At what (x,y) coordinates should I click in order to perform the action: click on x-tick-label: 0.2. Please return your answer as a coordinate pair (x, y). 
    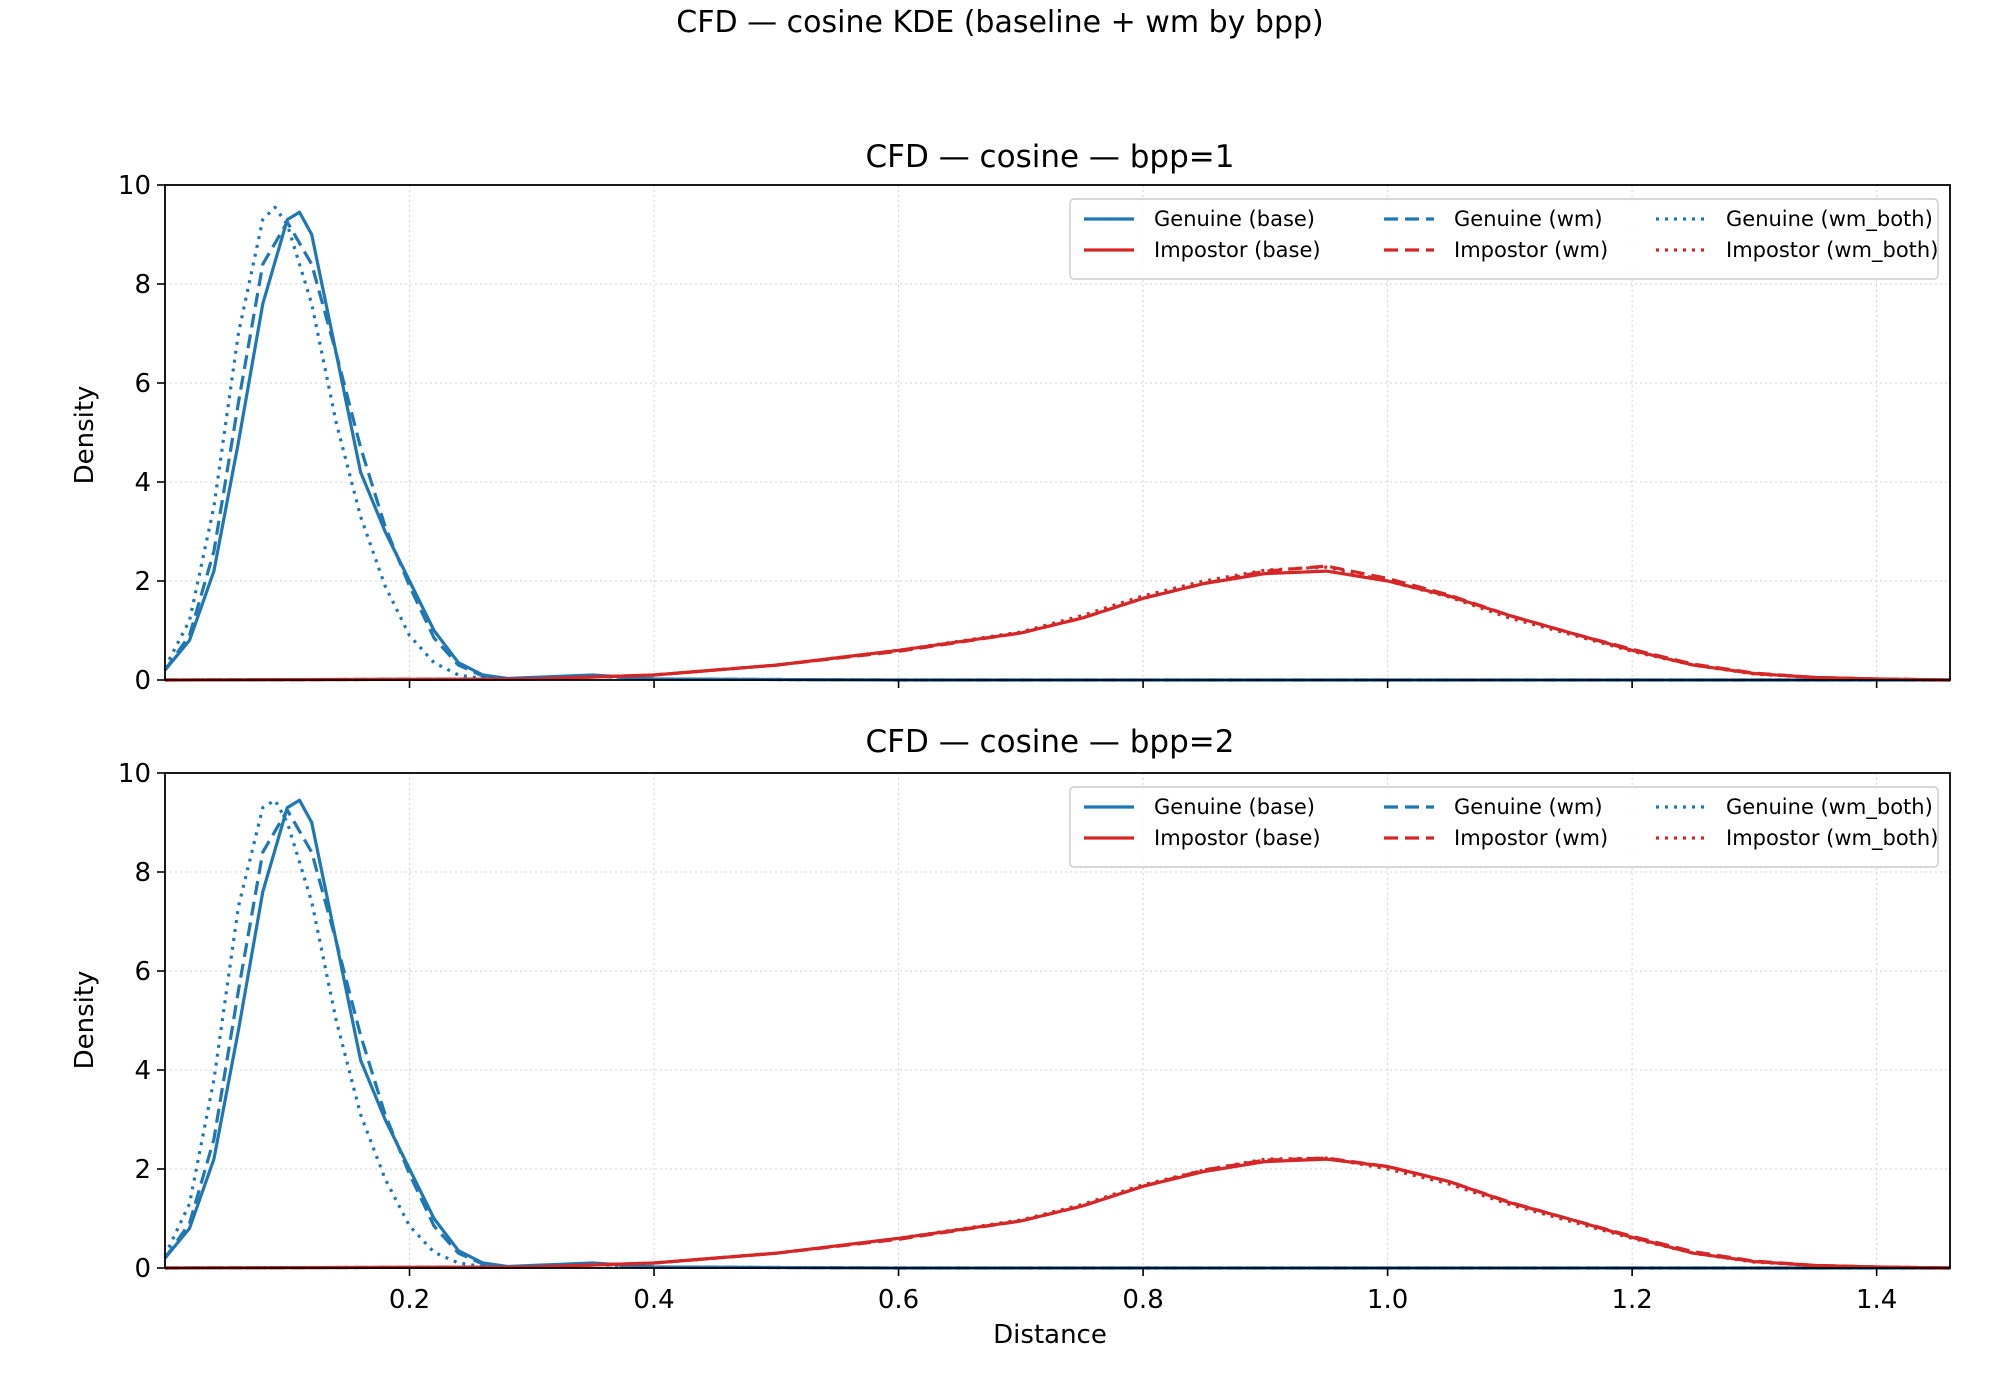
    Looking at the image, I should click on (409, 1300).